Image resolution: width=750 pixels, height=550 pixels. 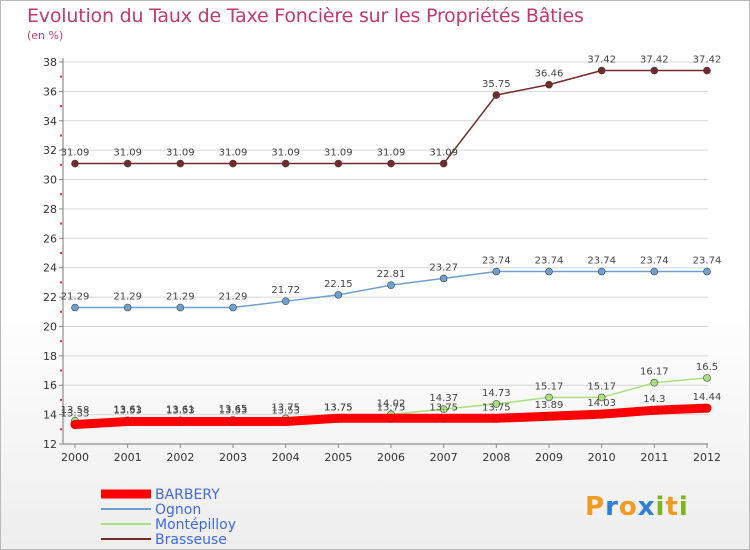 I want to click on logo-letter: P, so click(x=595, y=507).